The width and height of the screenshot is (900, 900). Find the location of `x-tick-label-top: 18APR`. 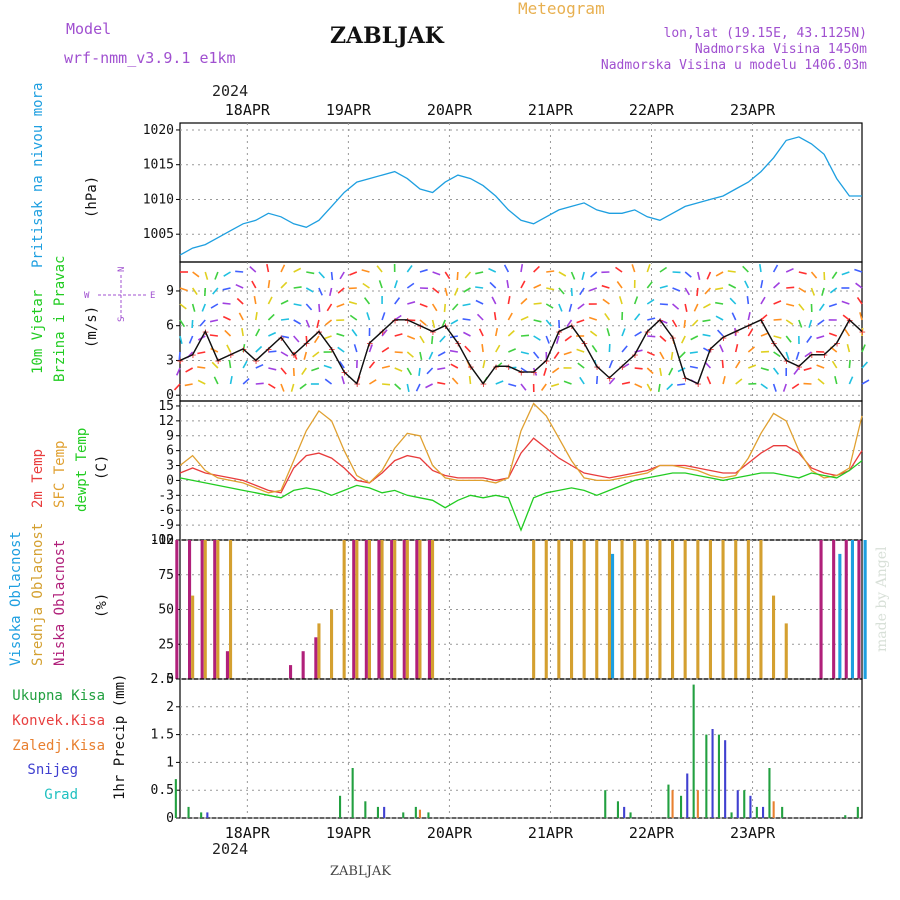

x-tick-label-top: 18APR is located at coordinates (248, 110).